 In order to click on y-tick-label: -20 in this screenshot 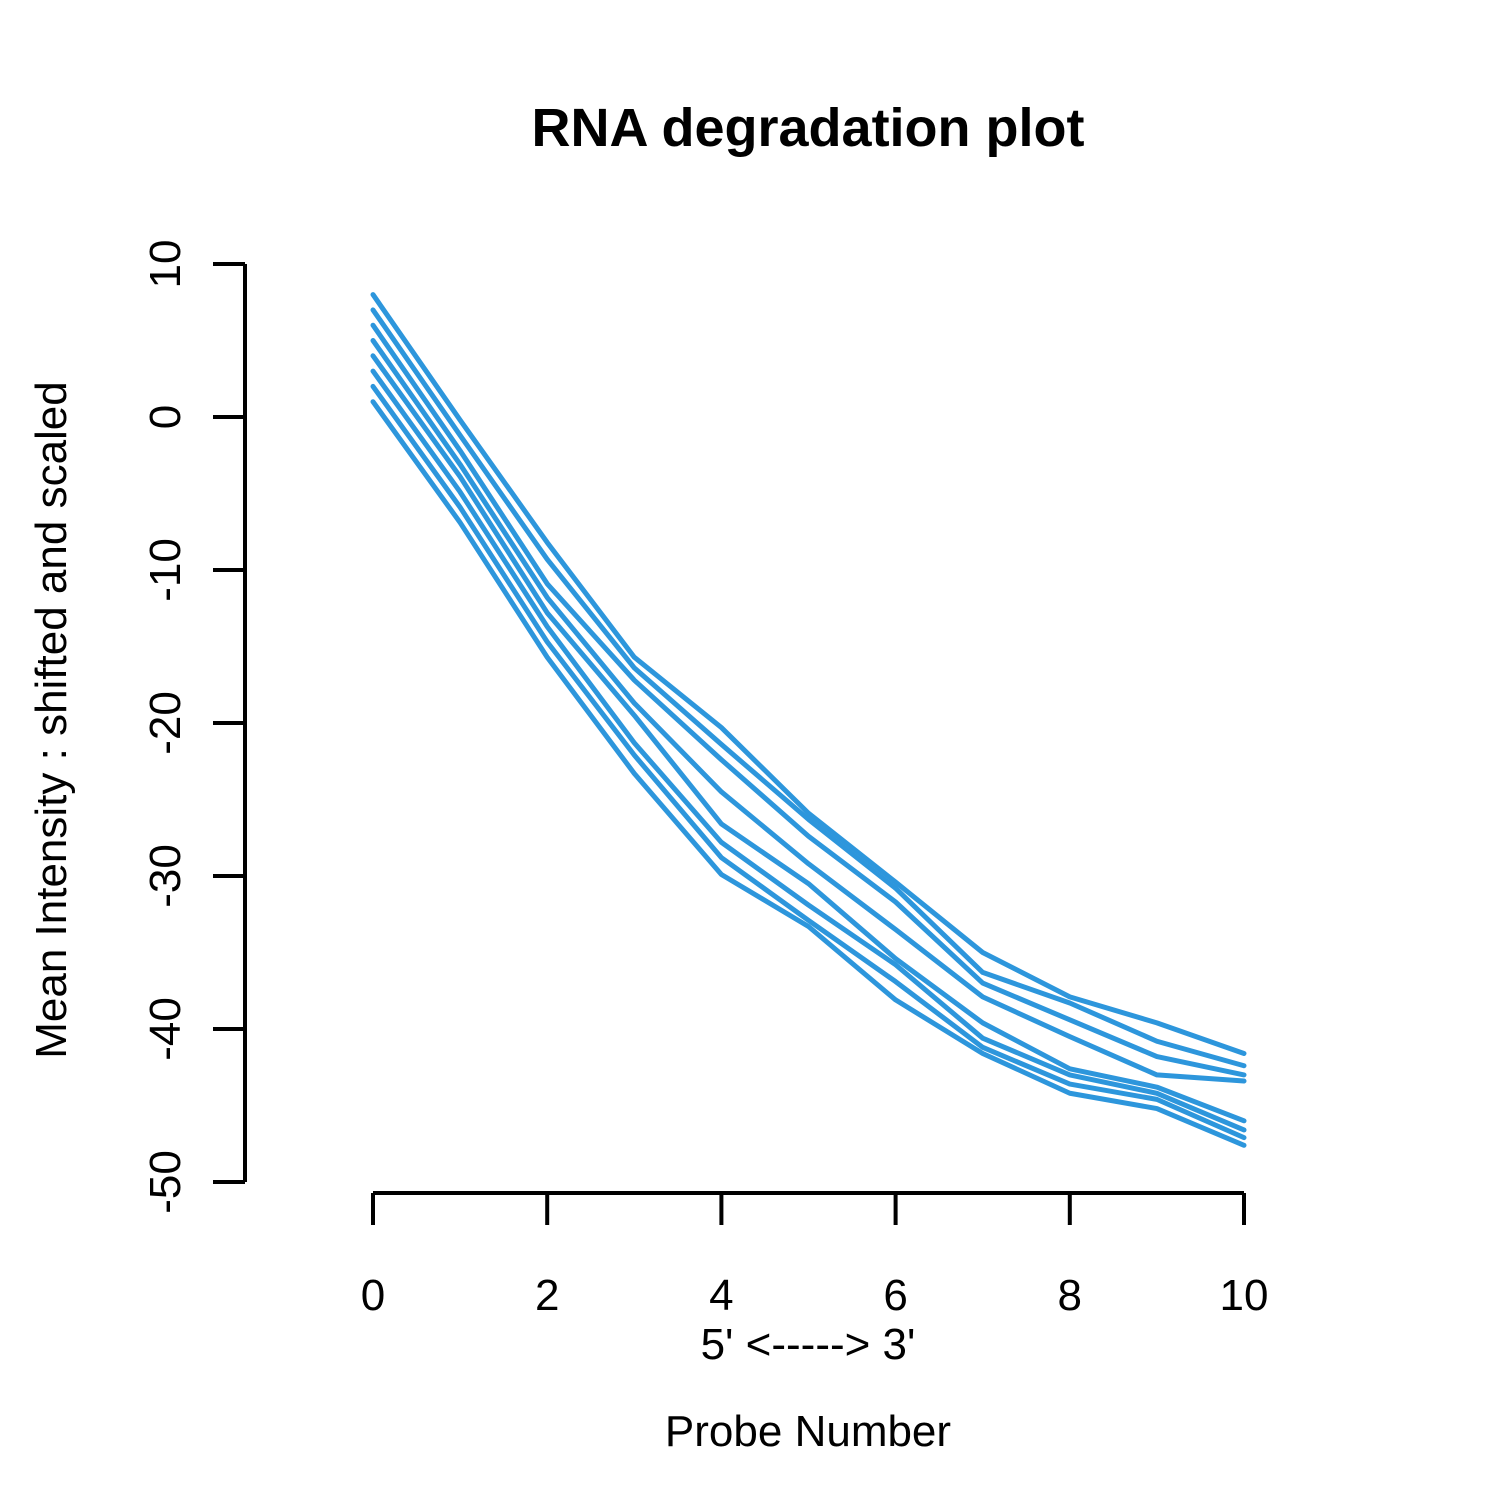, I will do `click(165, 723)`.